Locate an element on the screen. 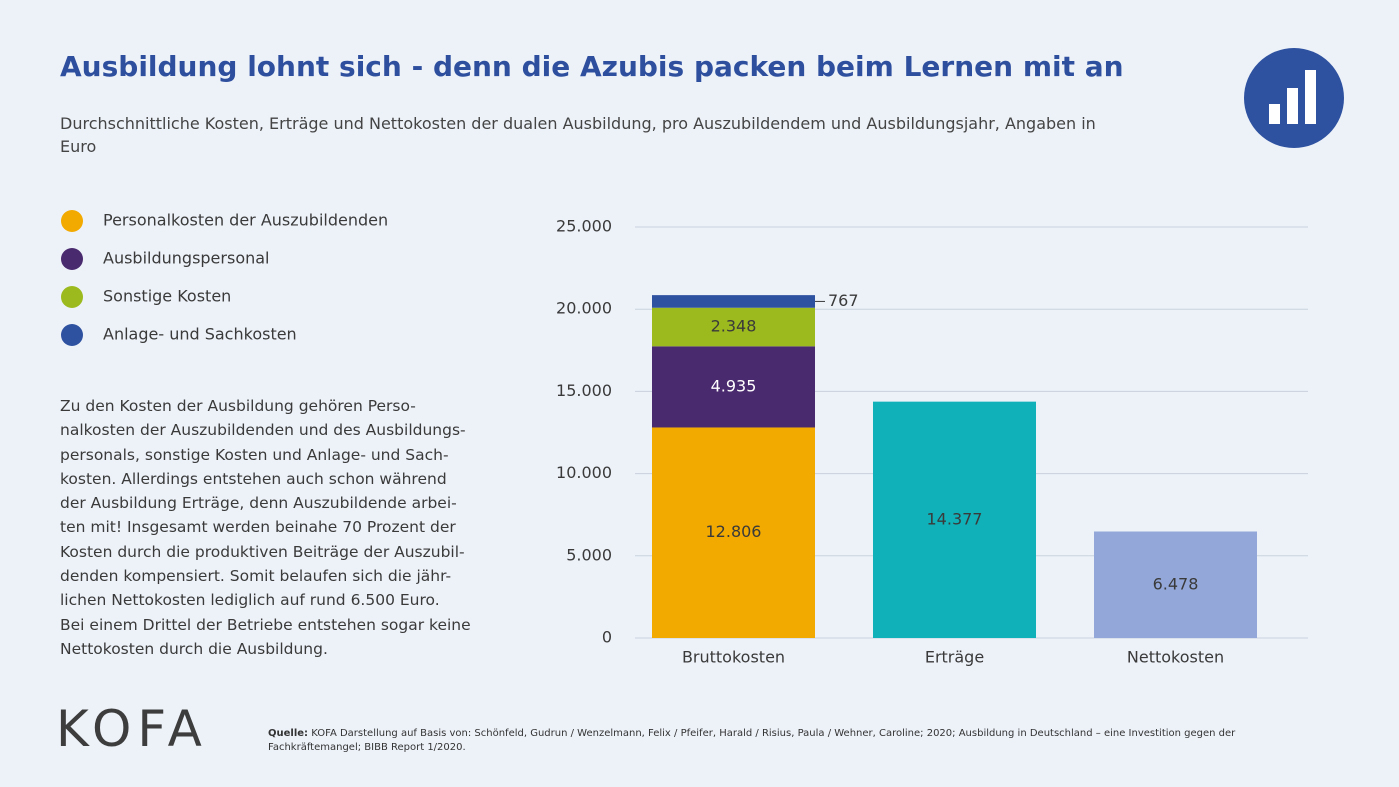 Image resolution: width=1399 pixels, height=787 pixels. value-label: 14.377 is located at coordinates (955, 518).